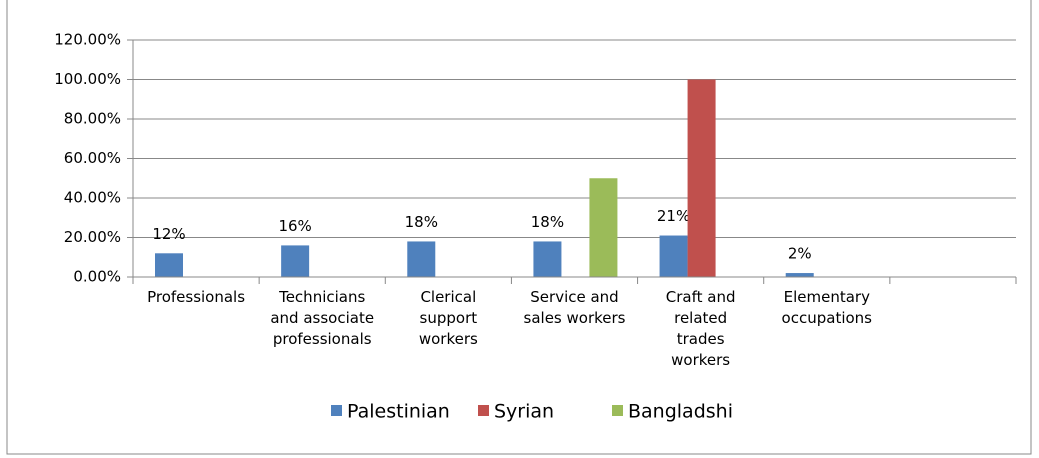  Describe the element at coordinates (800, 254) in the screenshot. I see `data-label: 2%` at that location.